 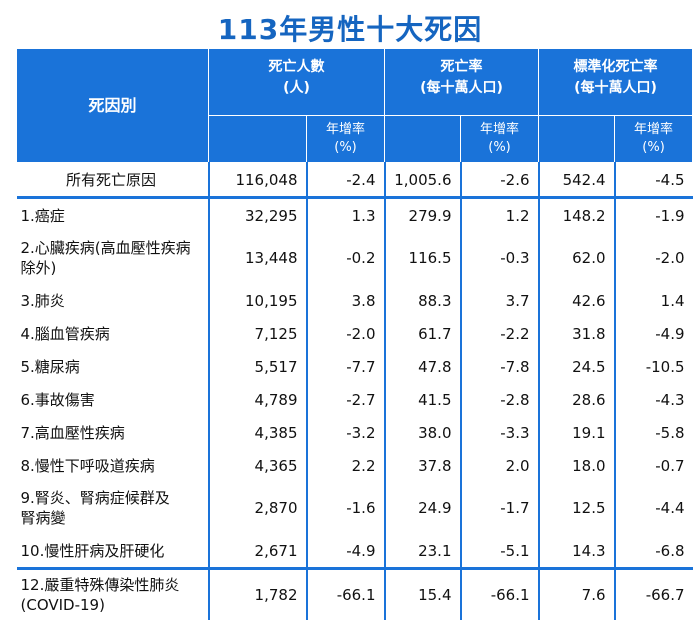 I want to click on cell-rate-growth: -2.6, so click(x=500, y=180).